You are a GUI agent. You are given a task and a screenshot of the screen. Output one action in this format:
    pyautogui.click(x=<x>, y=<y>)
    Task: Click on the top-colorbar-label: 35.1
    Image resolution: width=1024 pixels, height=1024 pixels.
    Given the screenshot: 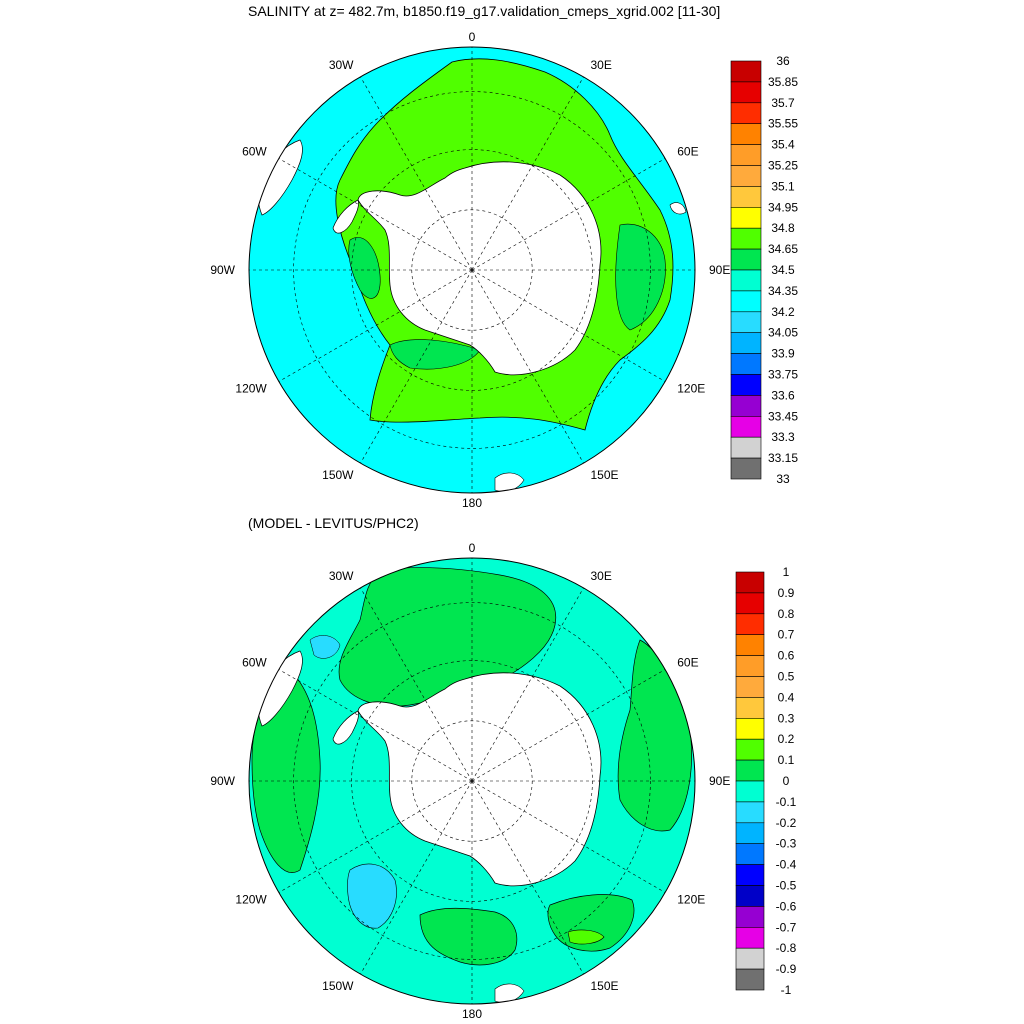 What is the action you would take?
    pyautogui.click(x=783, y=186)
    